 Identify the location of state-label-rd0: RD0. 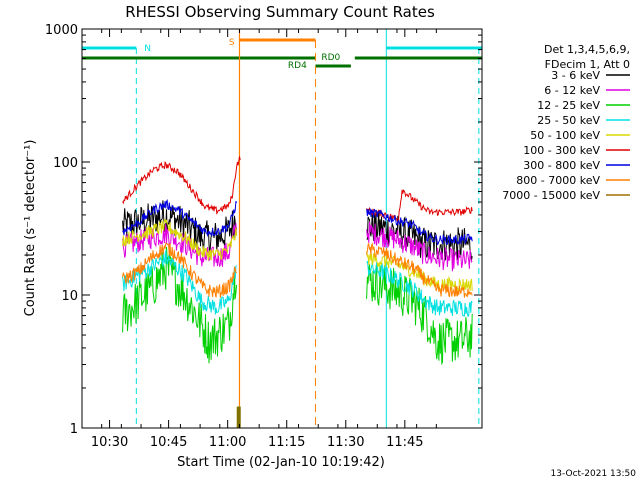
(330, 58).